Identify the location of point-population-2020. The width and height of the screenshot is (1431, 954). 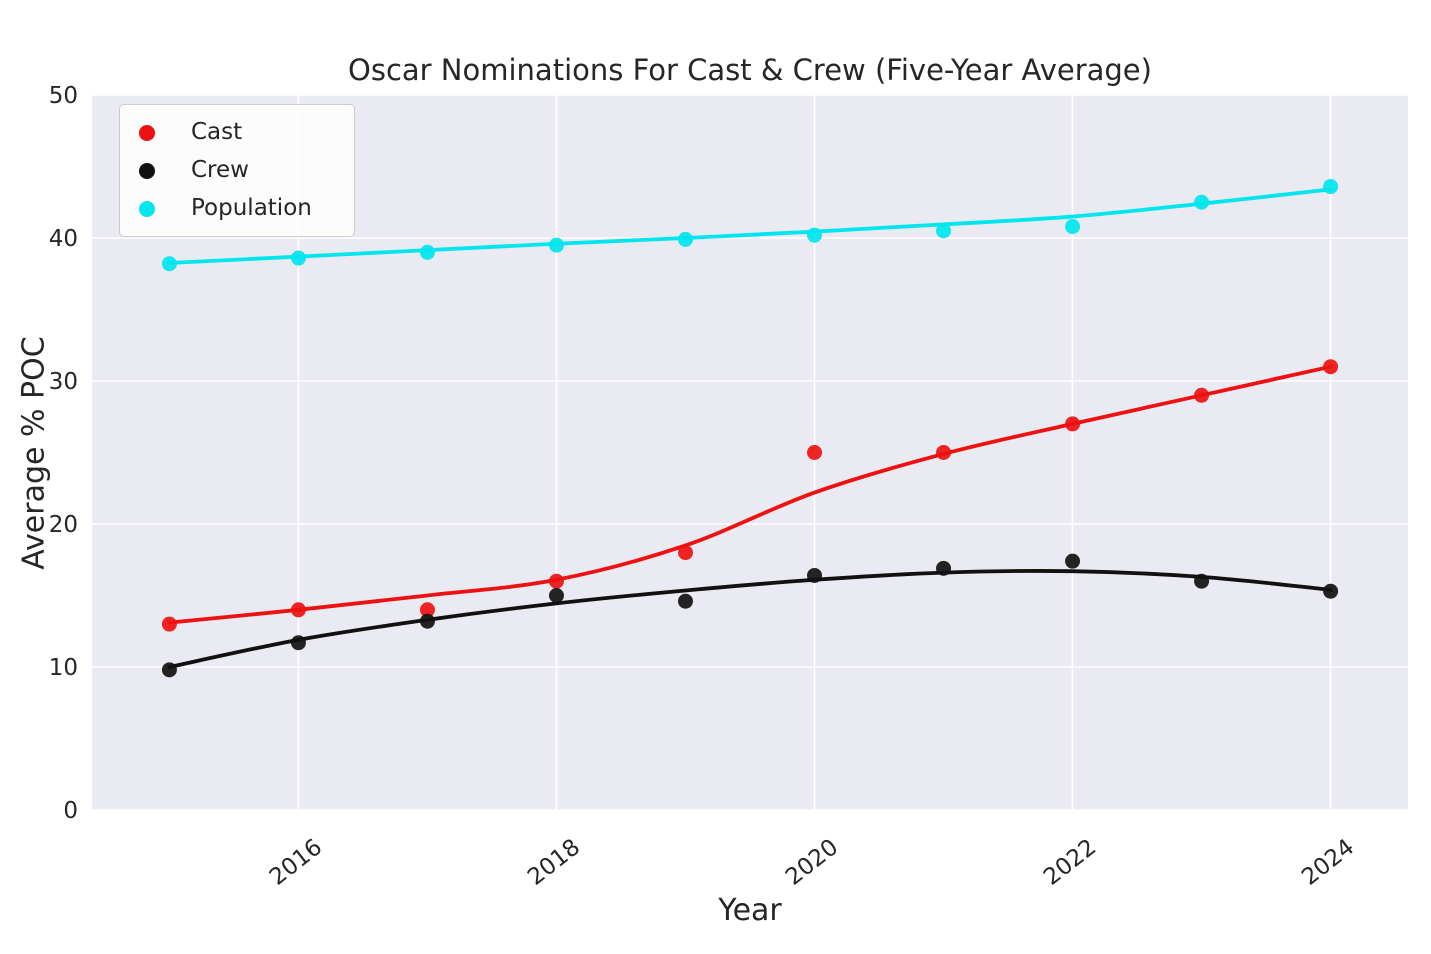
(815, 235).